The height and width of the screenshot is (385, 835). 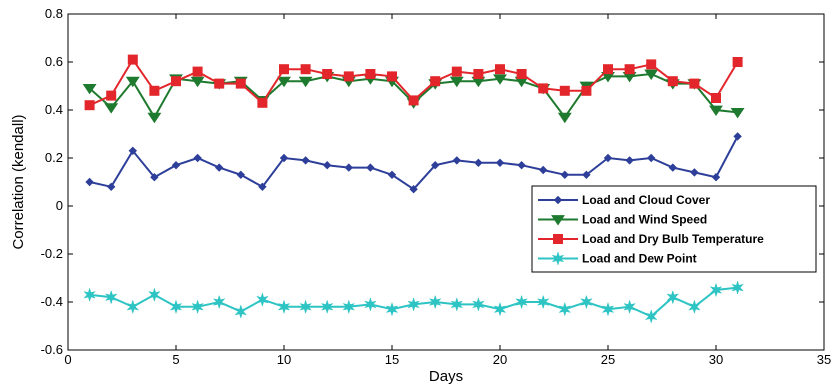 What do you see at coordinates (18, 181) in the screenshot?
I see `y-axis-label: Correlation (kendall)` at bounding box center [18, 181].